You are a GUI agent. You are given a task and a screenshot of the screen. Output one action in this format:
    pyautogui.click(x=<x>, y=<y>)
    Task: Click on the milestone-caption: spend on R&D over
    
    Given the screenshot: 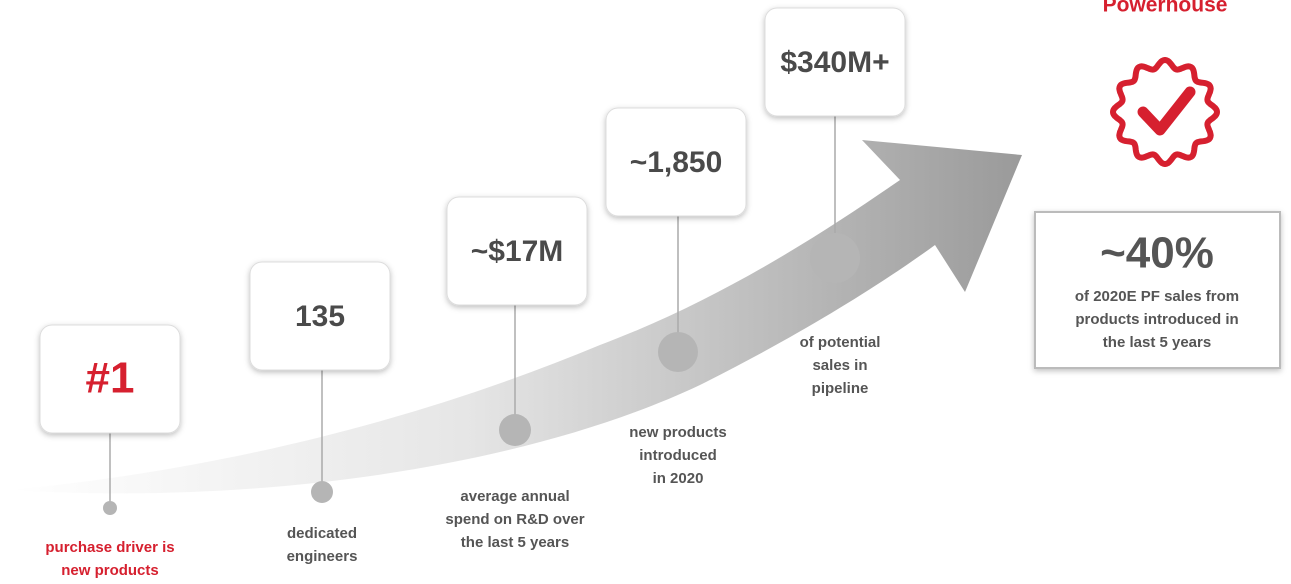 What is the action you would take?
    pyautogui.click(x=514, y=519)
    